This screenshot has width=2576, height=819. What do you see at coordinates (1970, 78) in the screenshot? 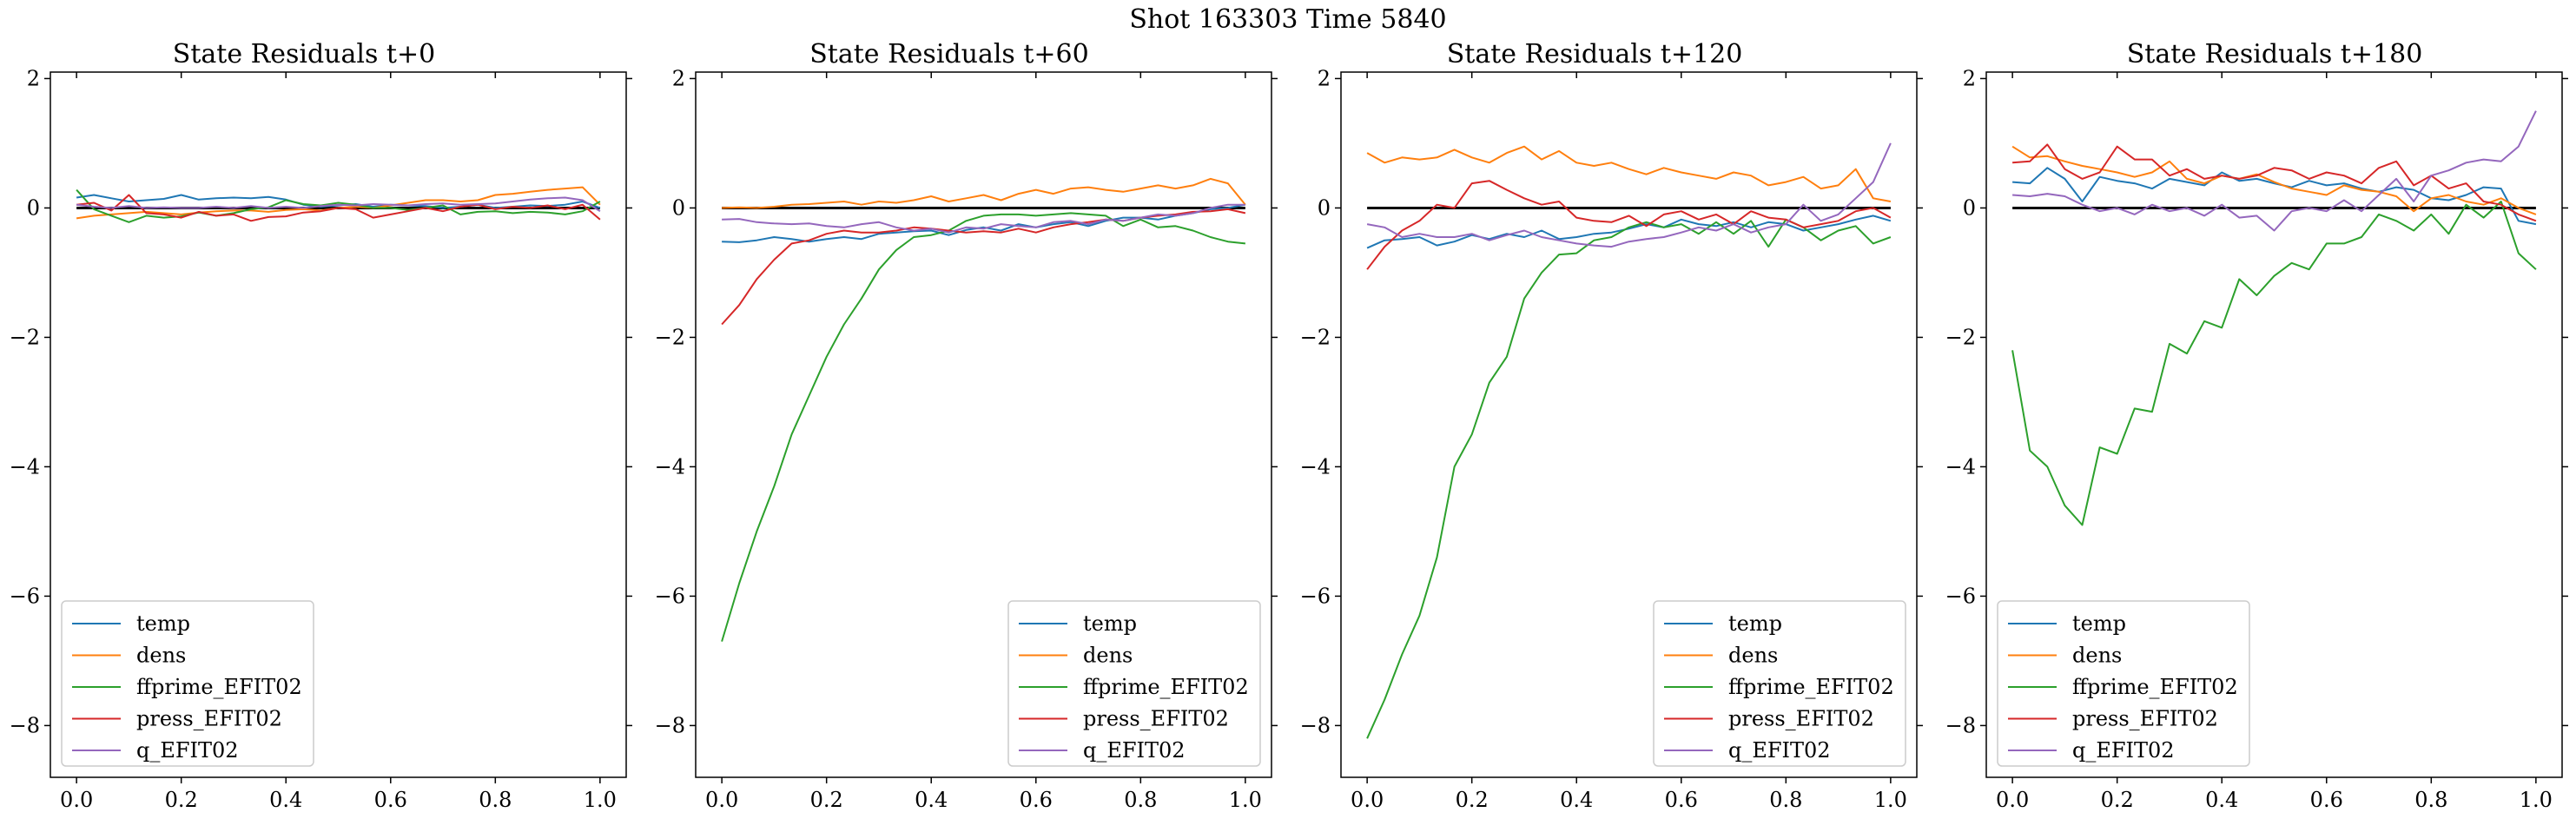
I see `subplot-4-ytick-label: 2` at bounding box center [1970, 78].